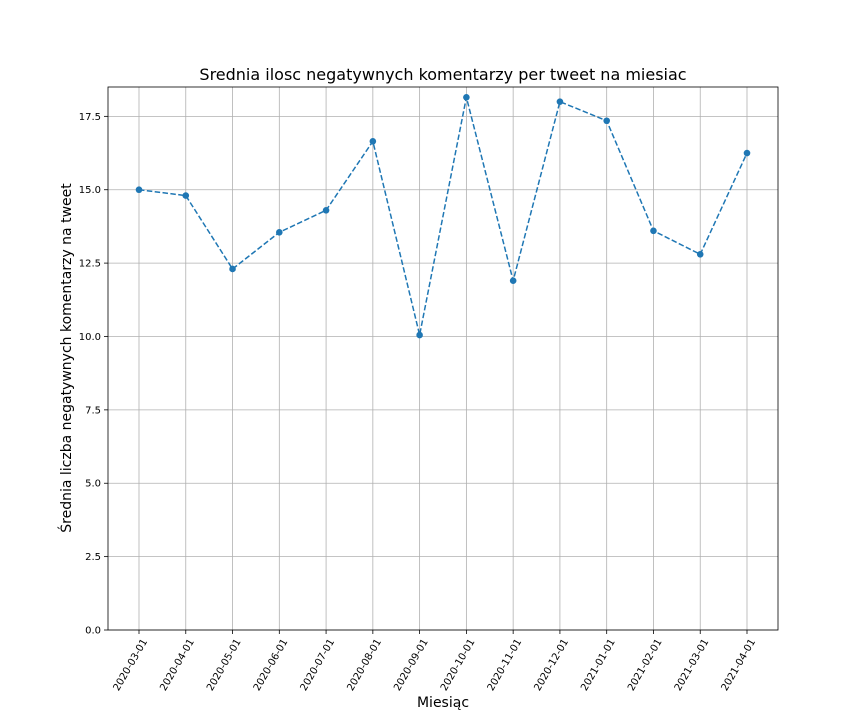 The height and width of the screenshot is (720, 864). What do you see at coordinates (551, 665) in the screenshot?
I see `x-tick-label: 2020-12-01` at bounding box center [551, 665].